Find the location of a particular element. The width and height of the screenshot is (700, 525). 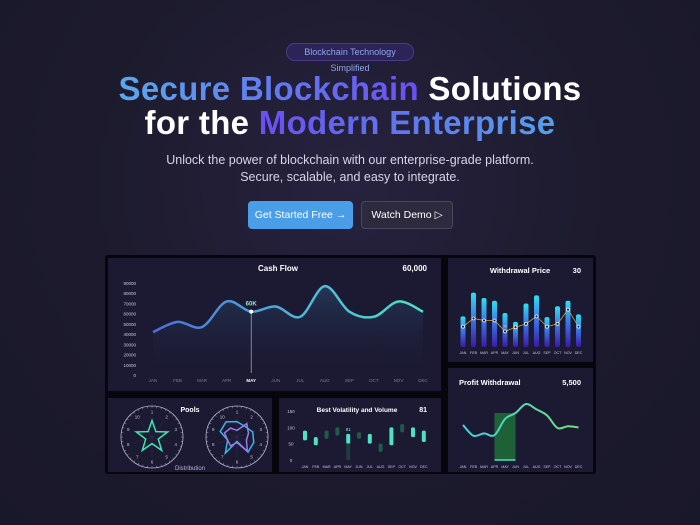

profit-withdrawal-x-tick: JUN is located at coordinates (515, 467).